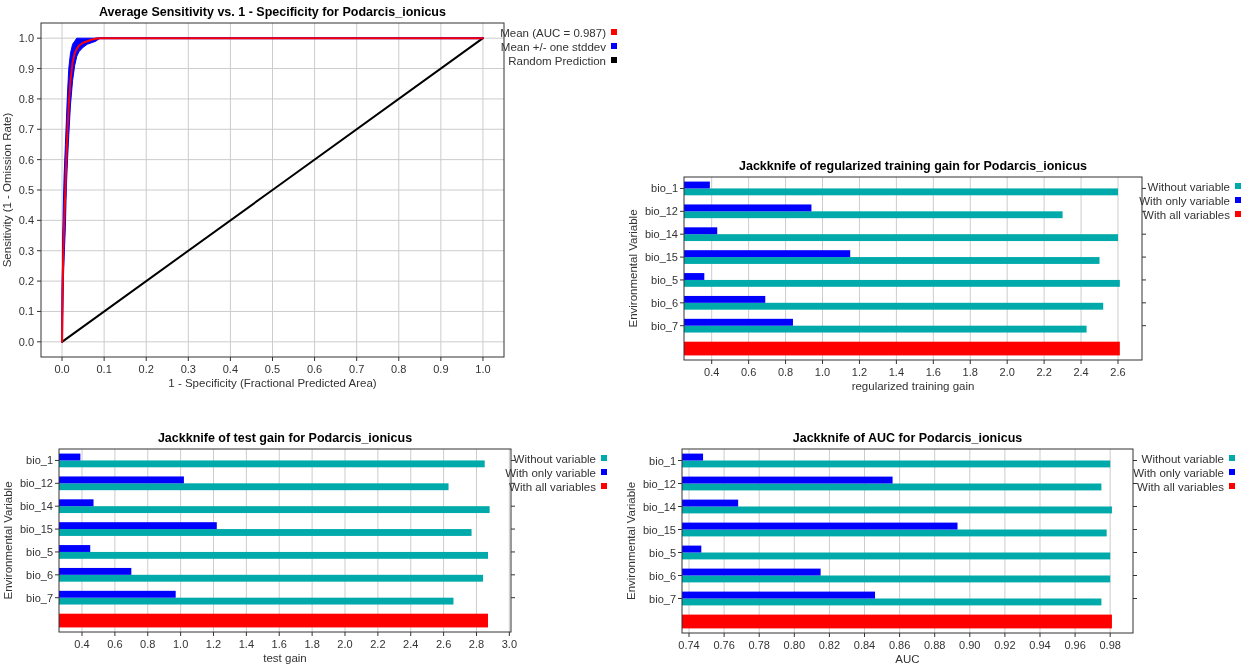 The height and width of the screenshot is (667, 1244). I want to click on y-tick-label: 0.2, so click(26, 281).